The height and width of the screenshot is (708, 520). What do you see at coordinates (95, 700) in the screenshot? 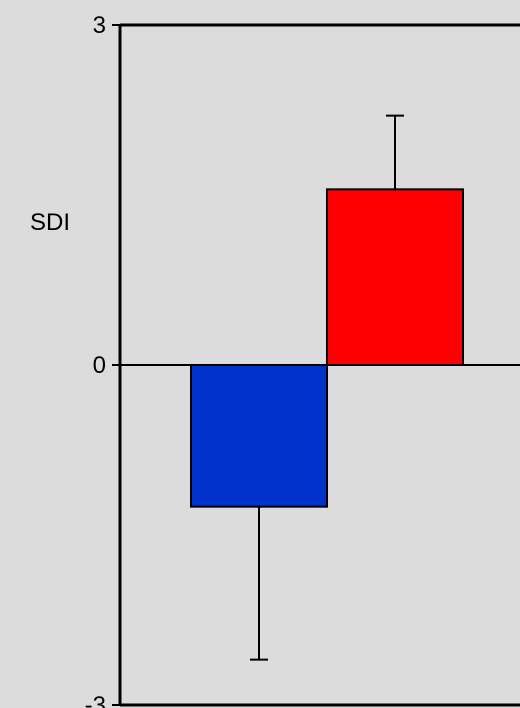
I see `y-tick-label-3: -3` at bounding box center [95, 700].